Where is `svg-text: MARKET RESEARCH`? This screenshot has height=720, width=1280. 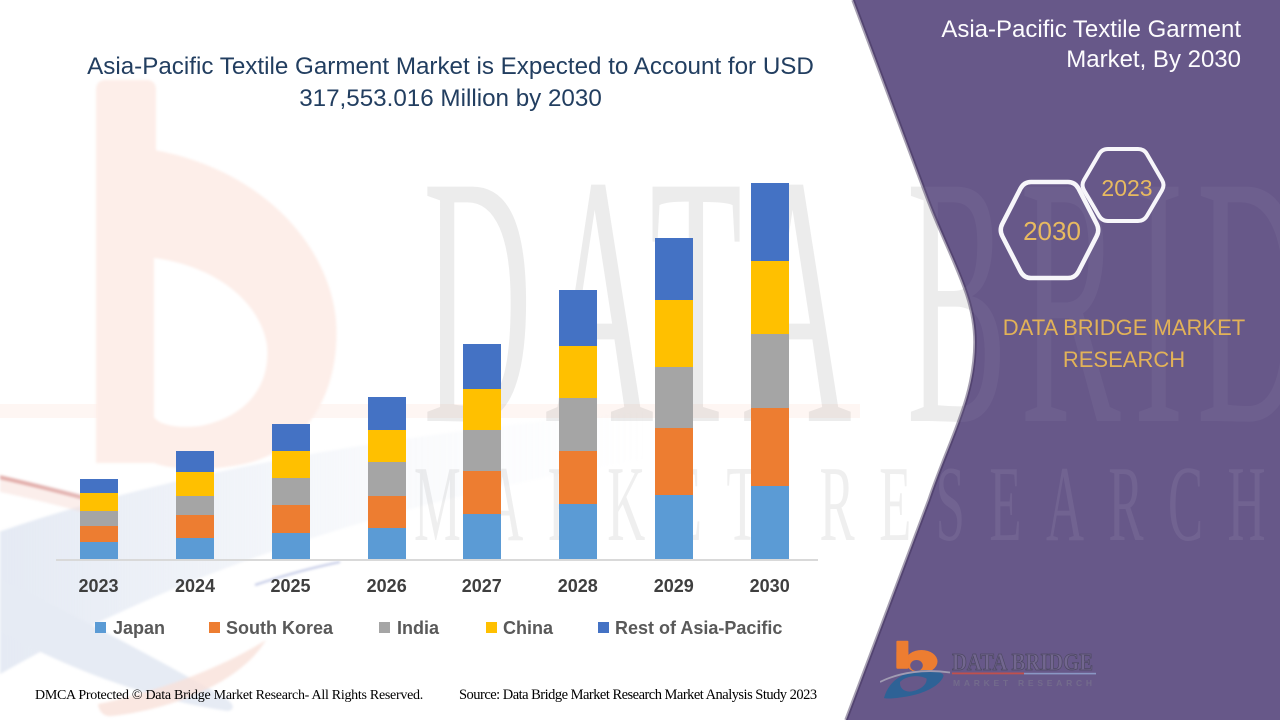 svg-text: MARKET RESEARCH is located at coordinates (1022, 683).